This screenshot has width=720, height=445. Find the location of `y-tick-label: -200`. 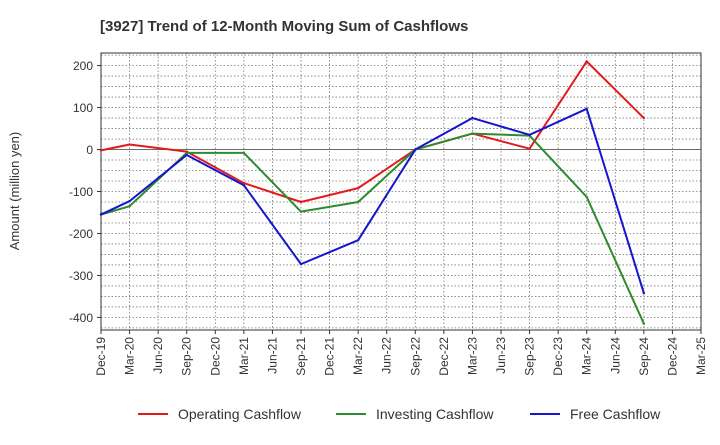

y-tick-label: -200 is located at coordinates (81, 234).